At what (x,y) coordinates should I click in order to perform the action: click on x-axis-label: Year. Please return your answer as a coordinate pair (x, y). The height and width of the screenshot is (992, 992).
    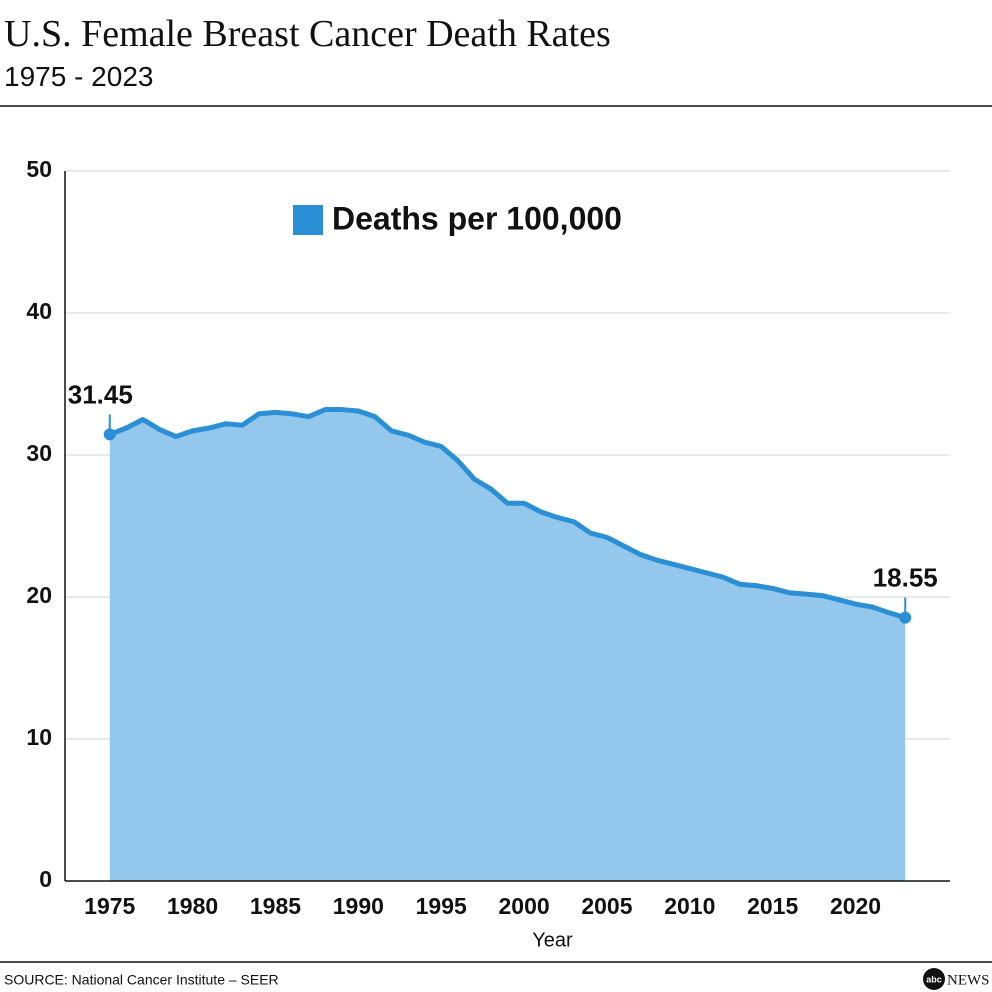
    Looking at the image, I should click on (552, 940).